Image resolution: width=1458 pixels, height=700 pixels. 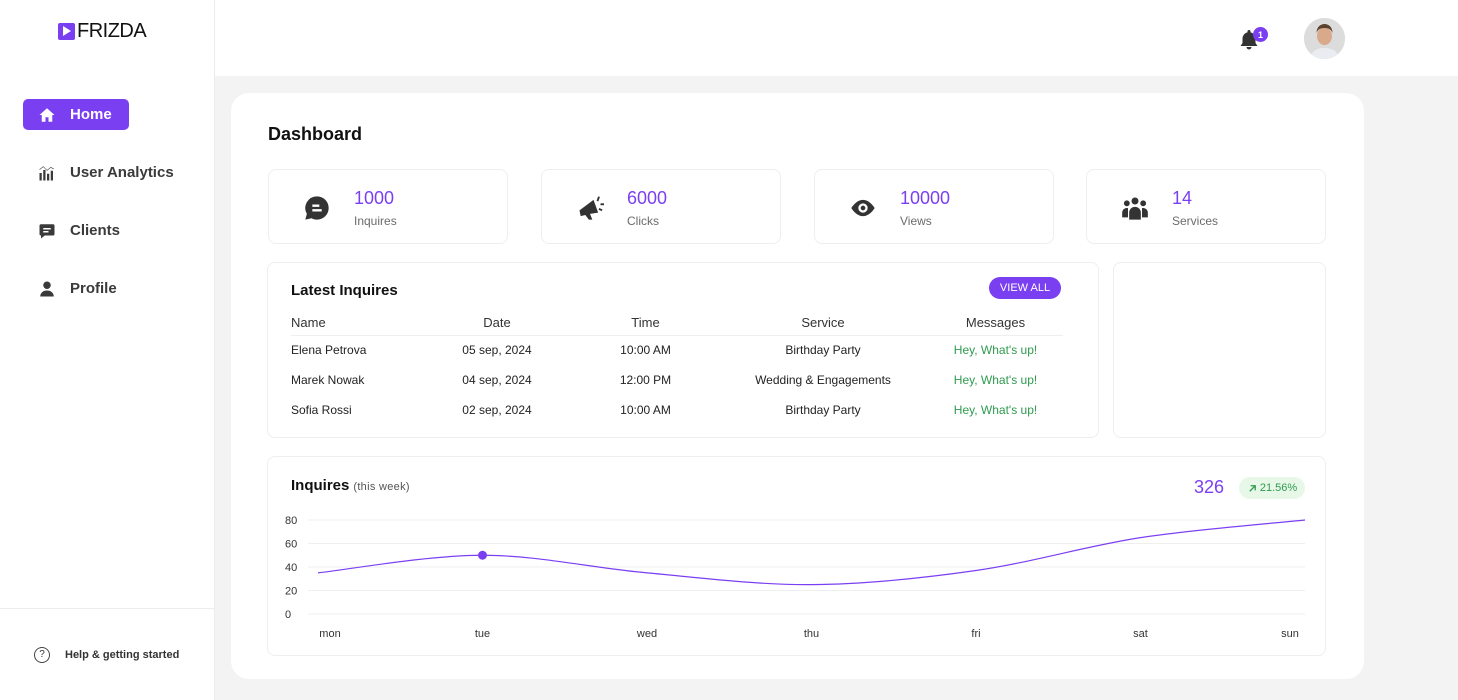 I want to click on sidebar-item-user-analytics: User Analytics, so click(x=108, y=172).